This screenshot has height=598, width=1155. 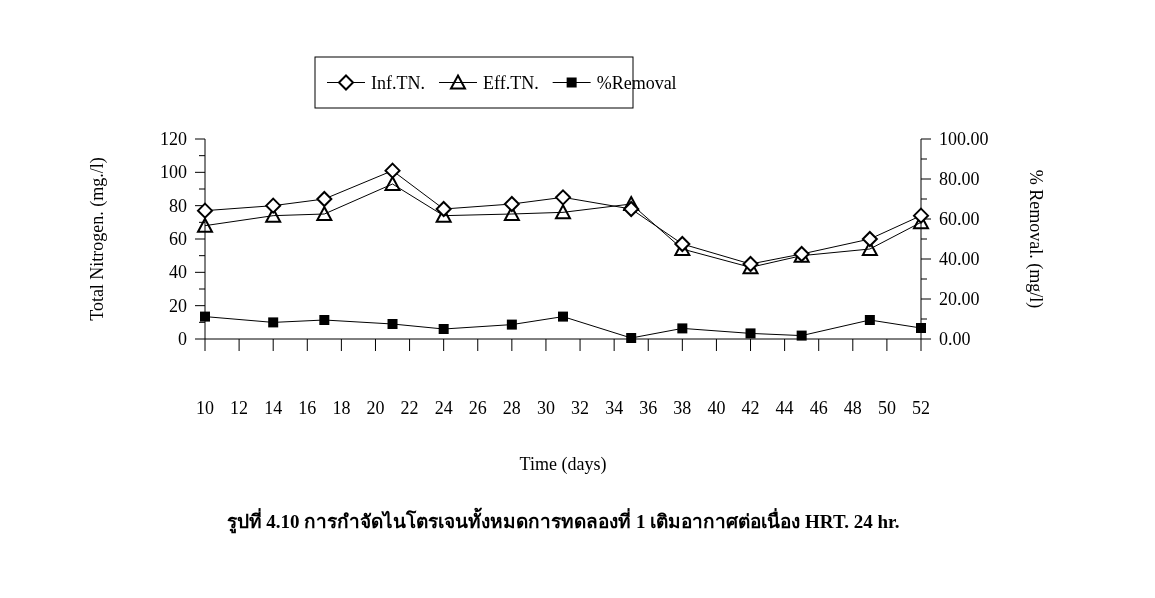 What do you see at coordinates (477, 408) in the screenshot?
I see `x-tick-label: 26` at bounding box center [477, 408].